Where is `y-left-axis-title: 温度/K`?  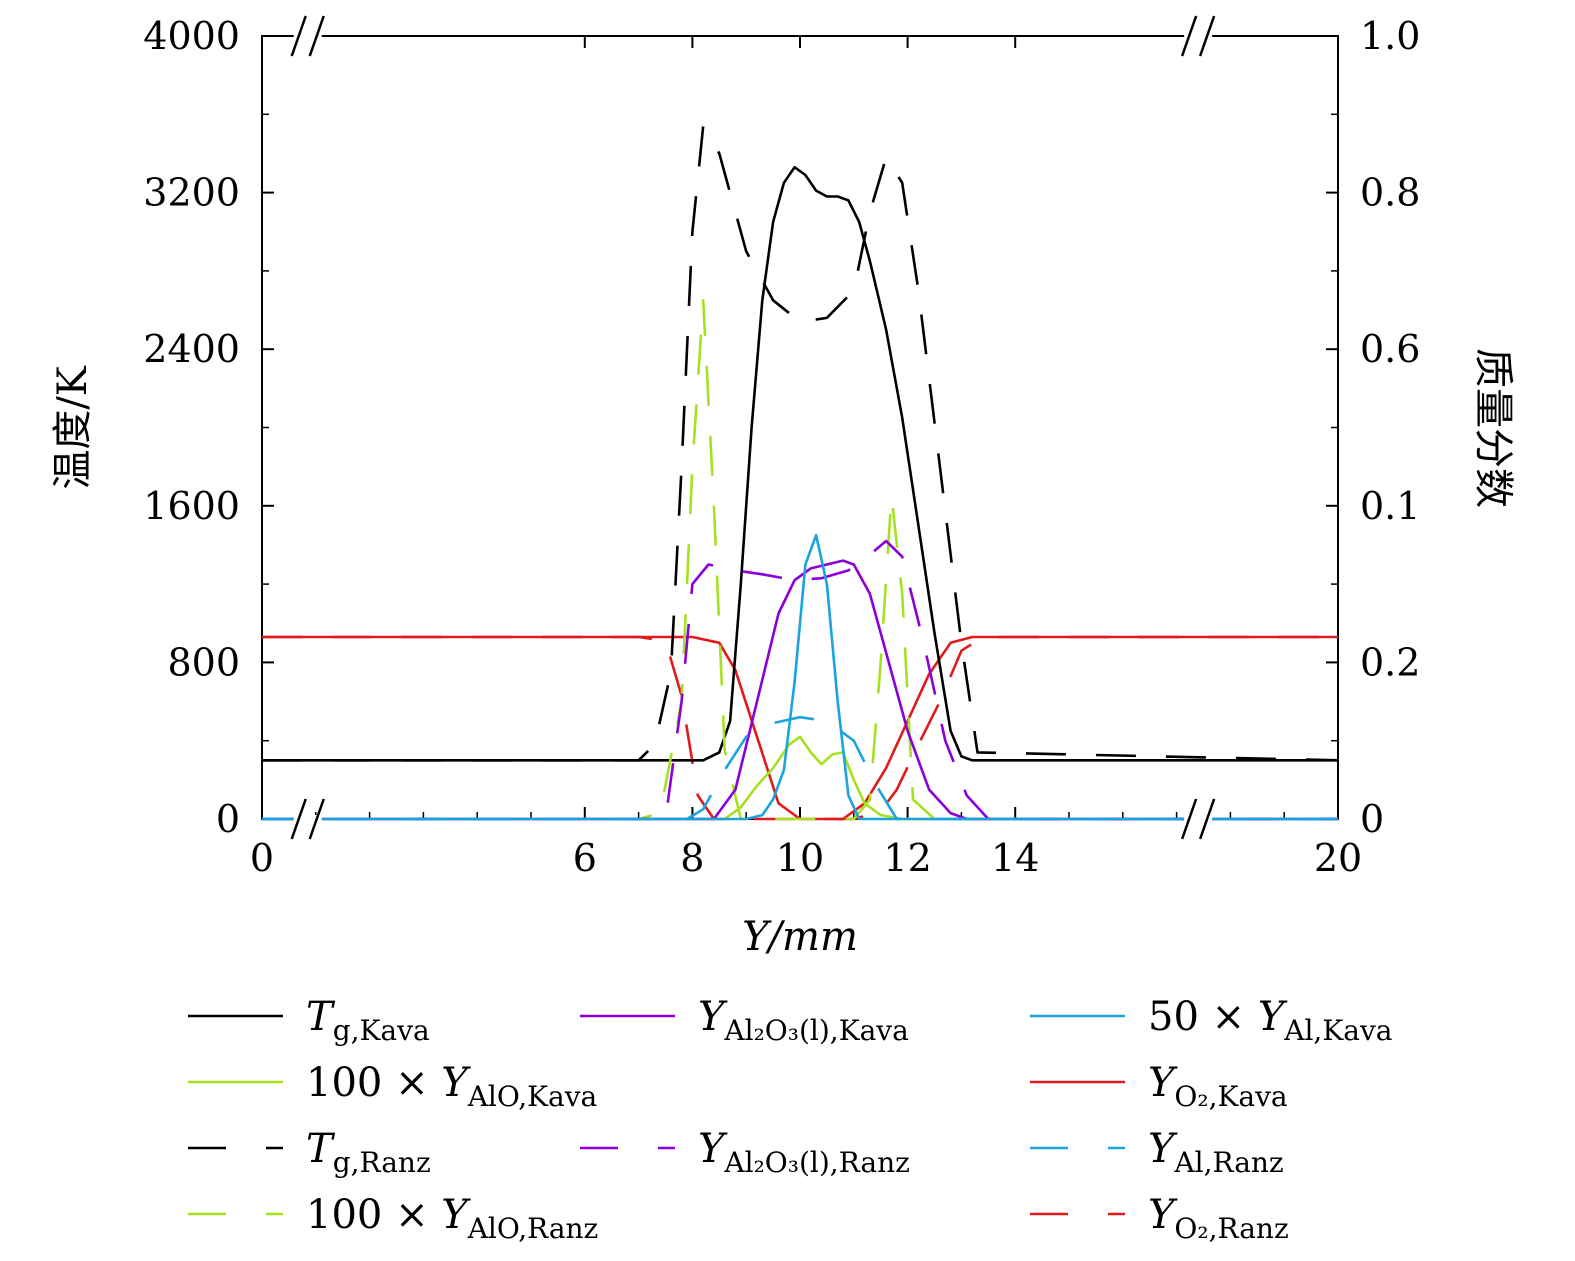
y-left-axis-title: 温度/K is located at coordinates (73, 427).